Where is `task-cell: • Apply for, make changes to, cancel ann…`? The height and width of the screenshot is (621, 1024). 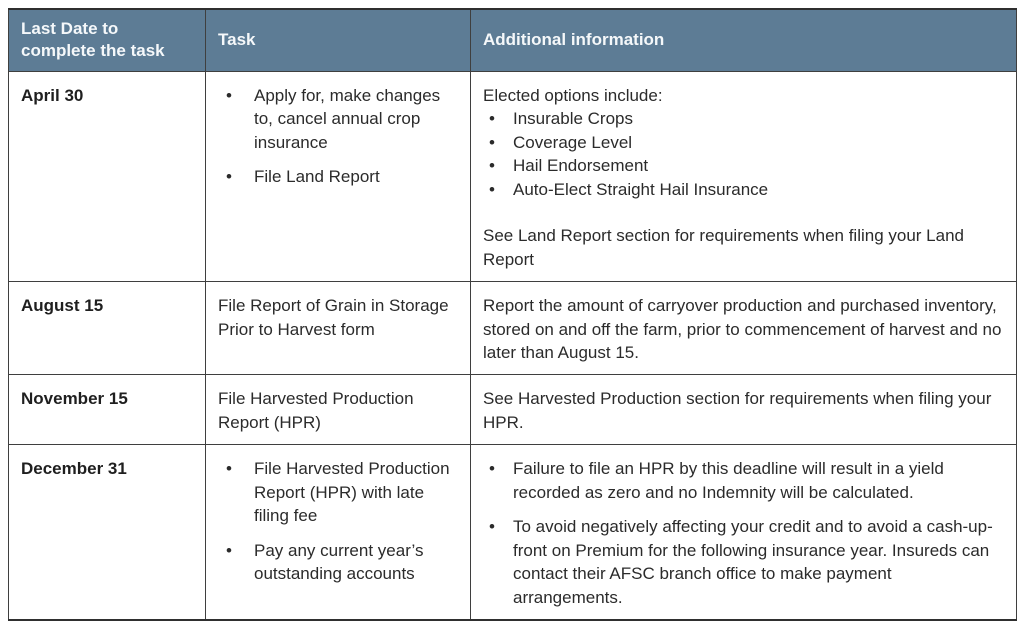 task-cell: • Apply for, make changes to, cancel ann… is located at coordinates (338, 176).